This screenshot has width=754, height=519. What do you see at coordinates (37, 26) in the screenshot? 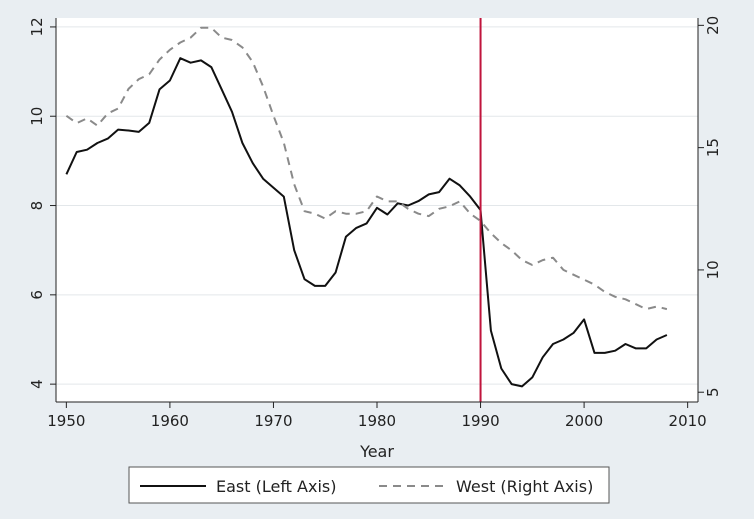
I see `y-left-tick-label-12: 12` at bounding box center [37, 26].